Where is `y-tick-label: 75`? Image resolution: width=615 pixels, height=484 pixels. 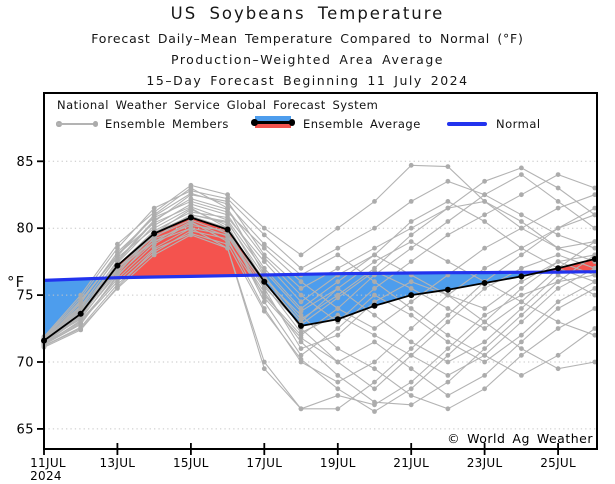 y-tick-label: 75 is located at coordinates (25, 296).